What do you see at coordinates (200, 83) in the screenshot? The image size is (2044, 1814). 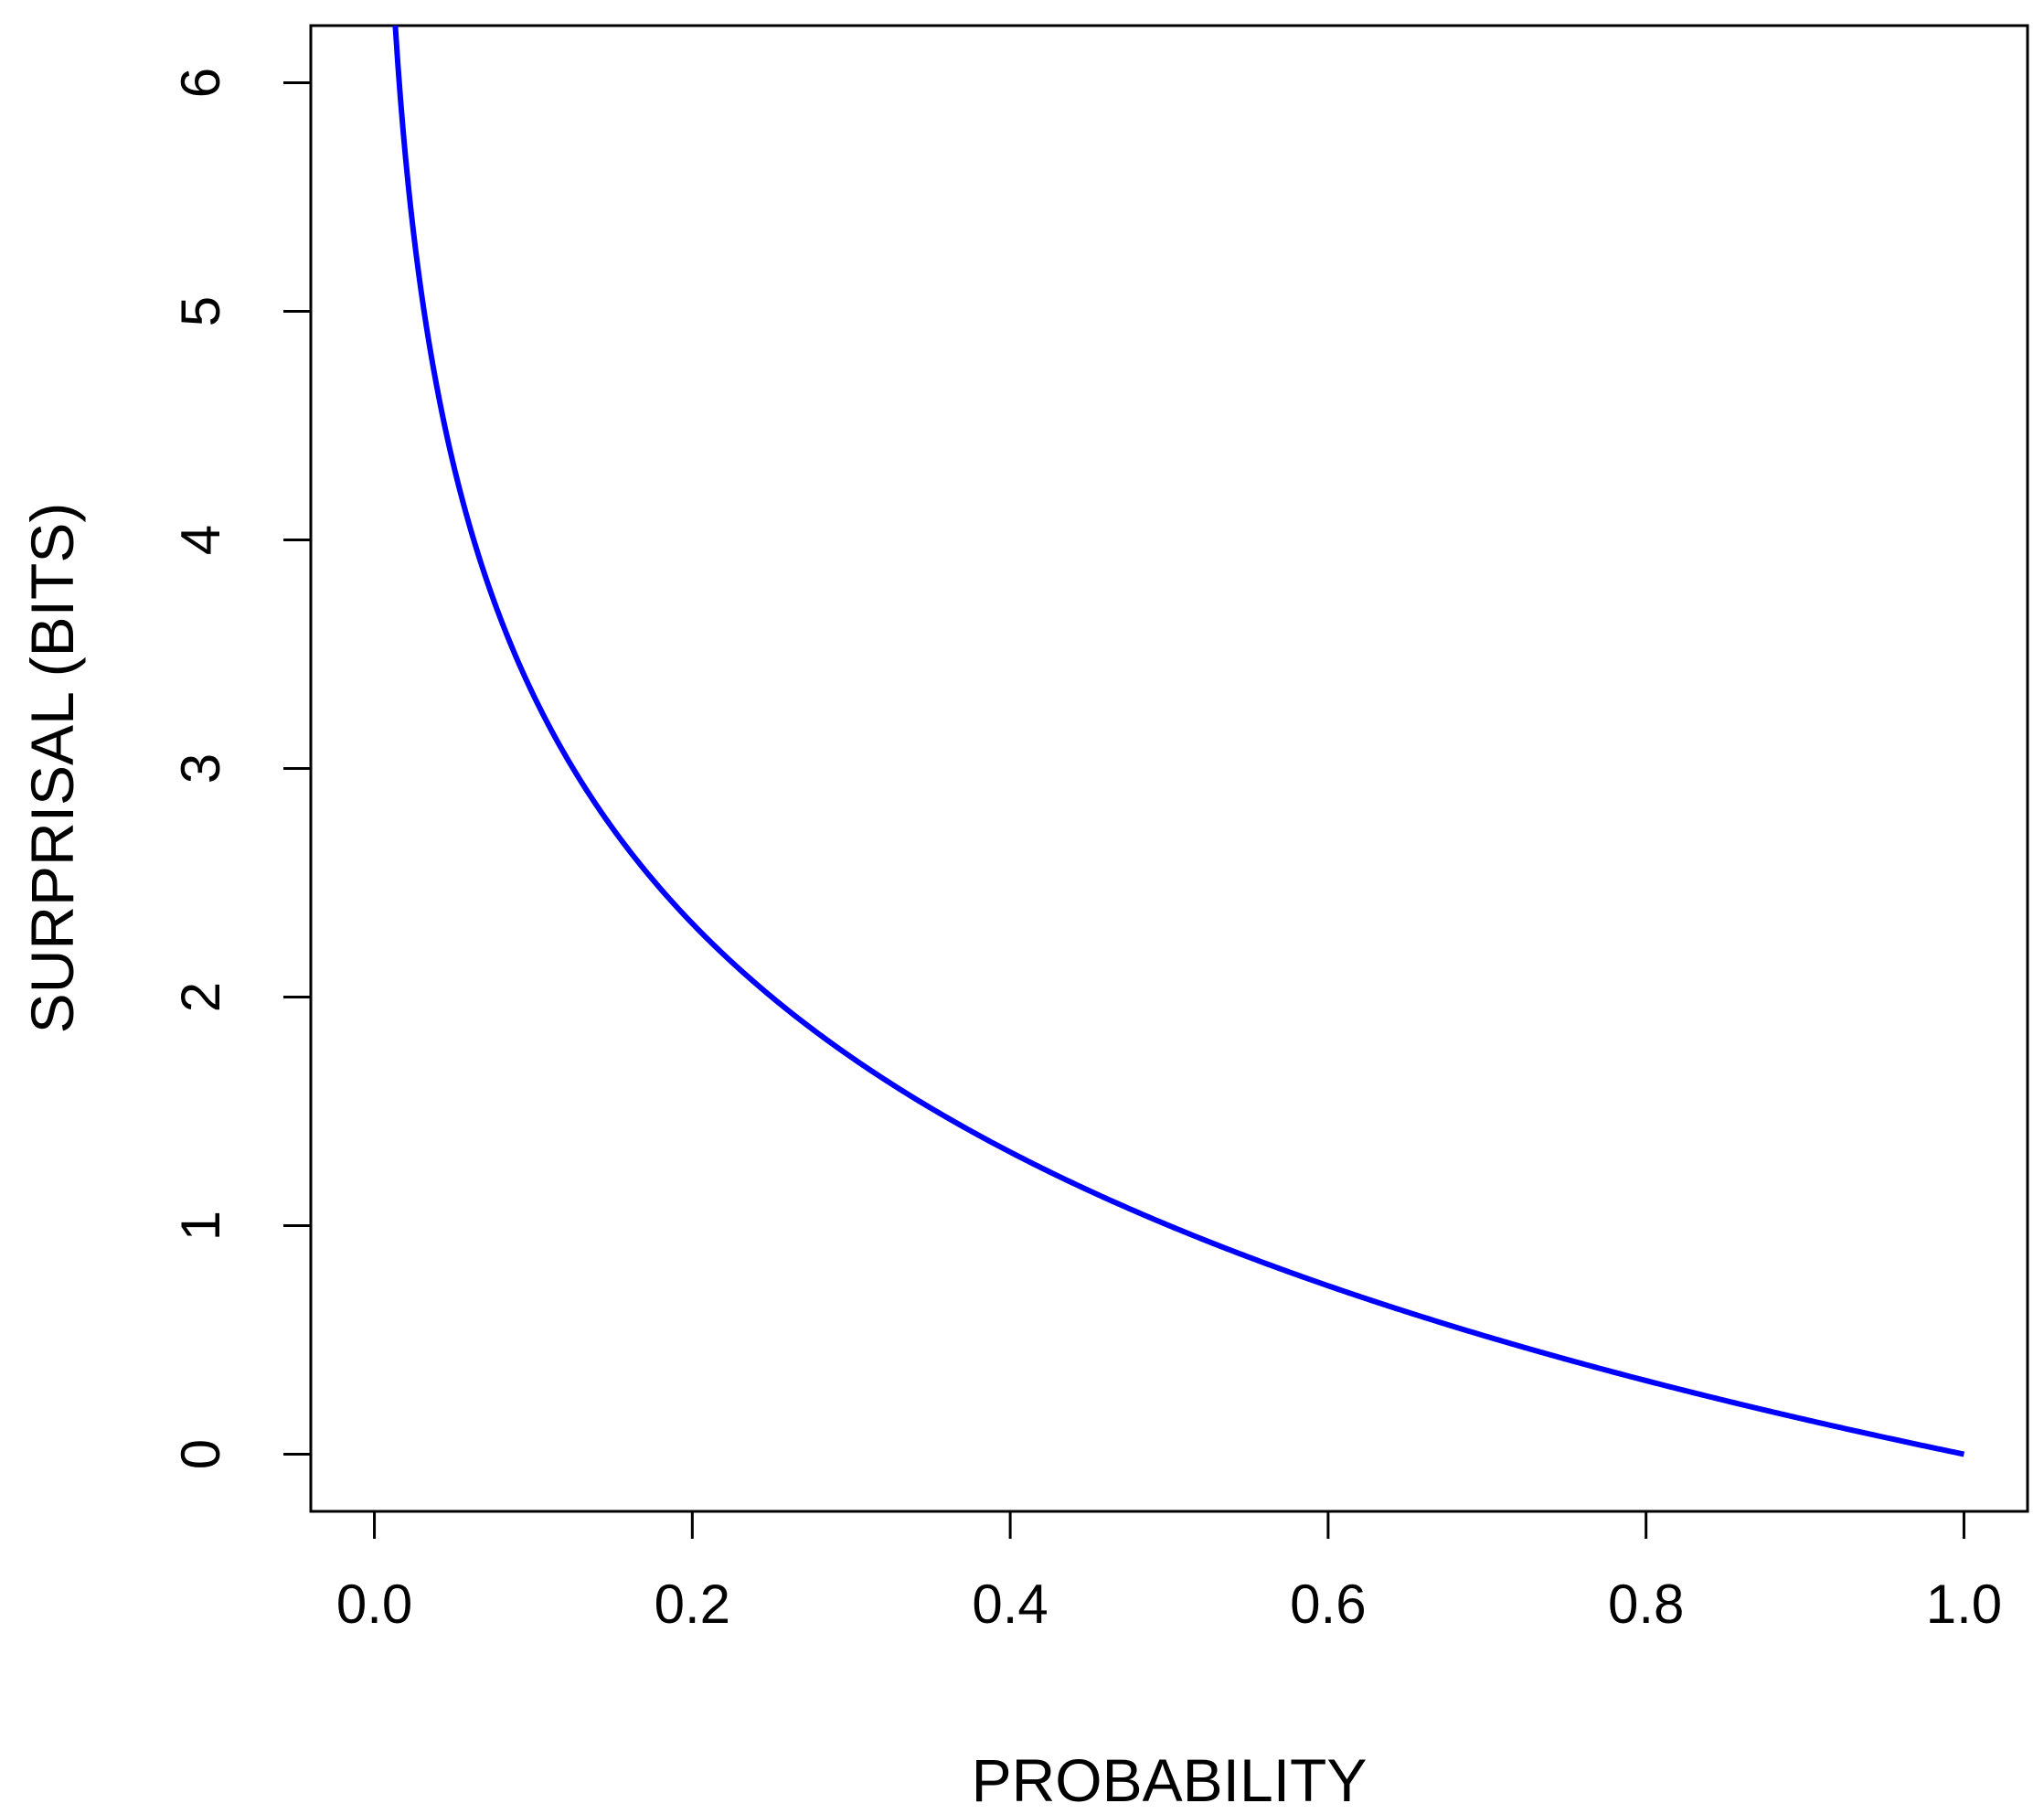 I see `y-tick-label: 6` at bounding box center [200, 83].